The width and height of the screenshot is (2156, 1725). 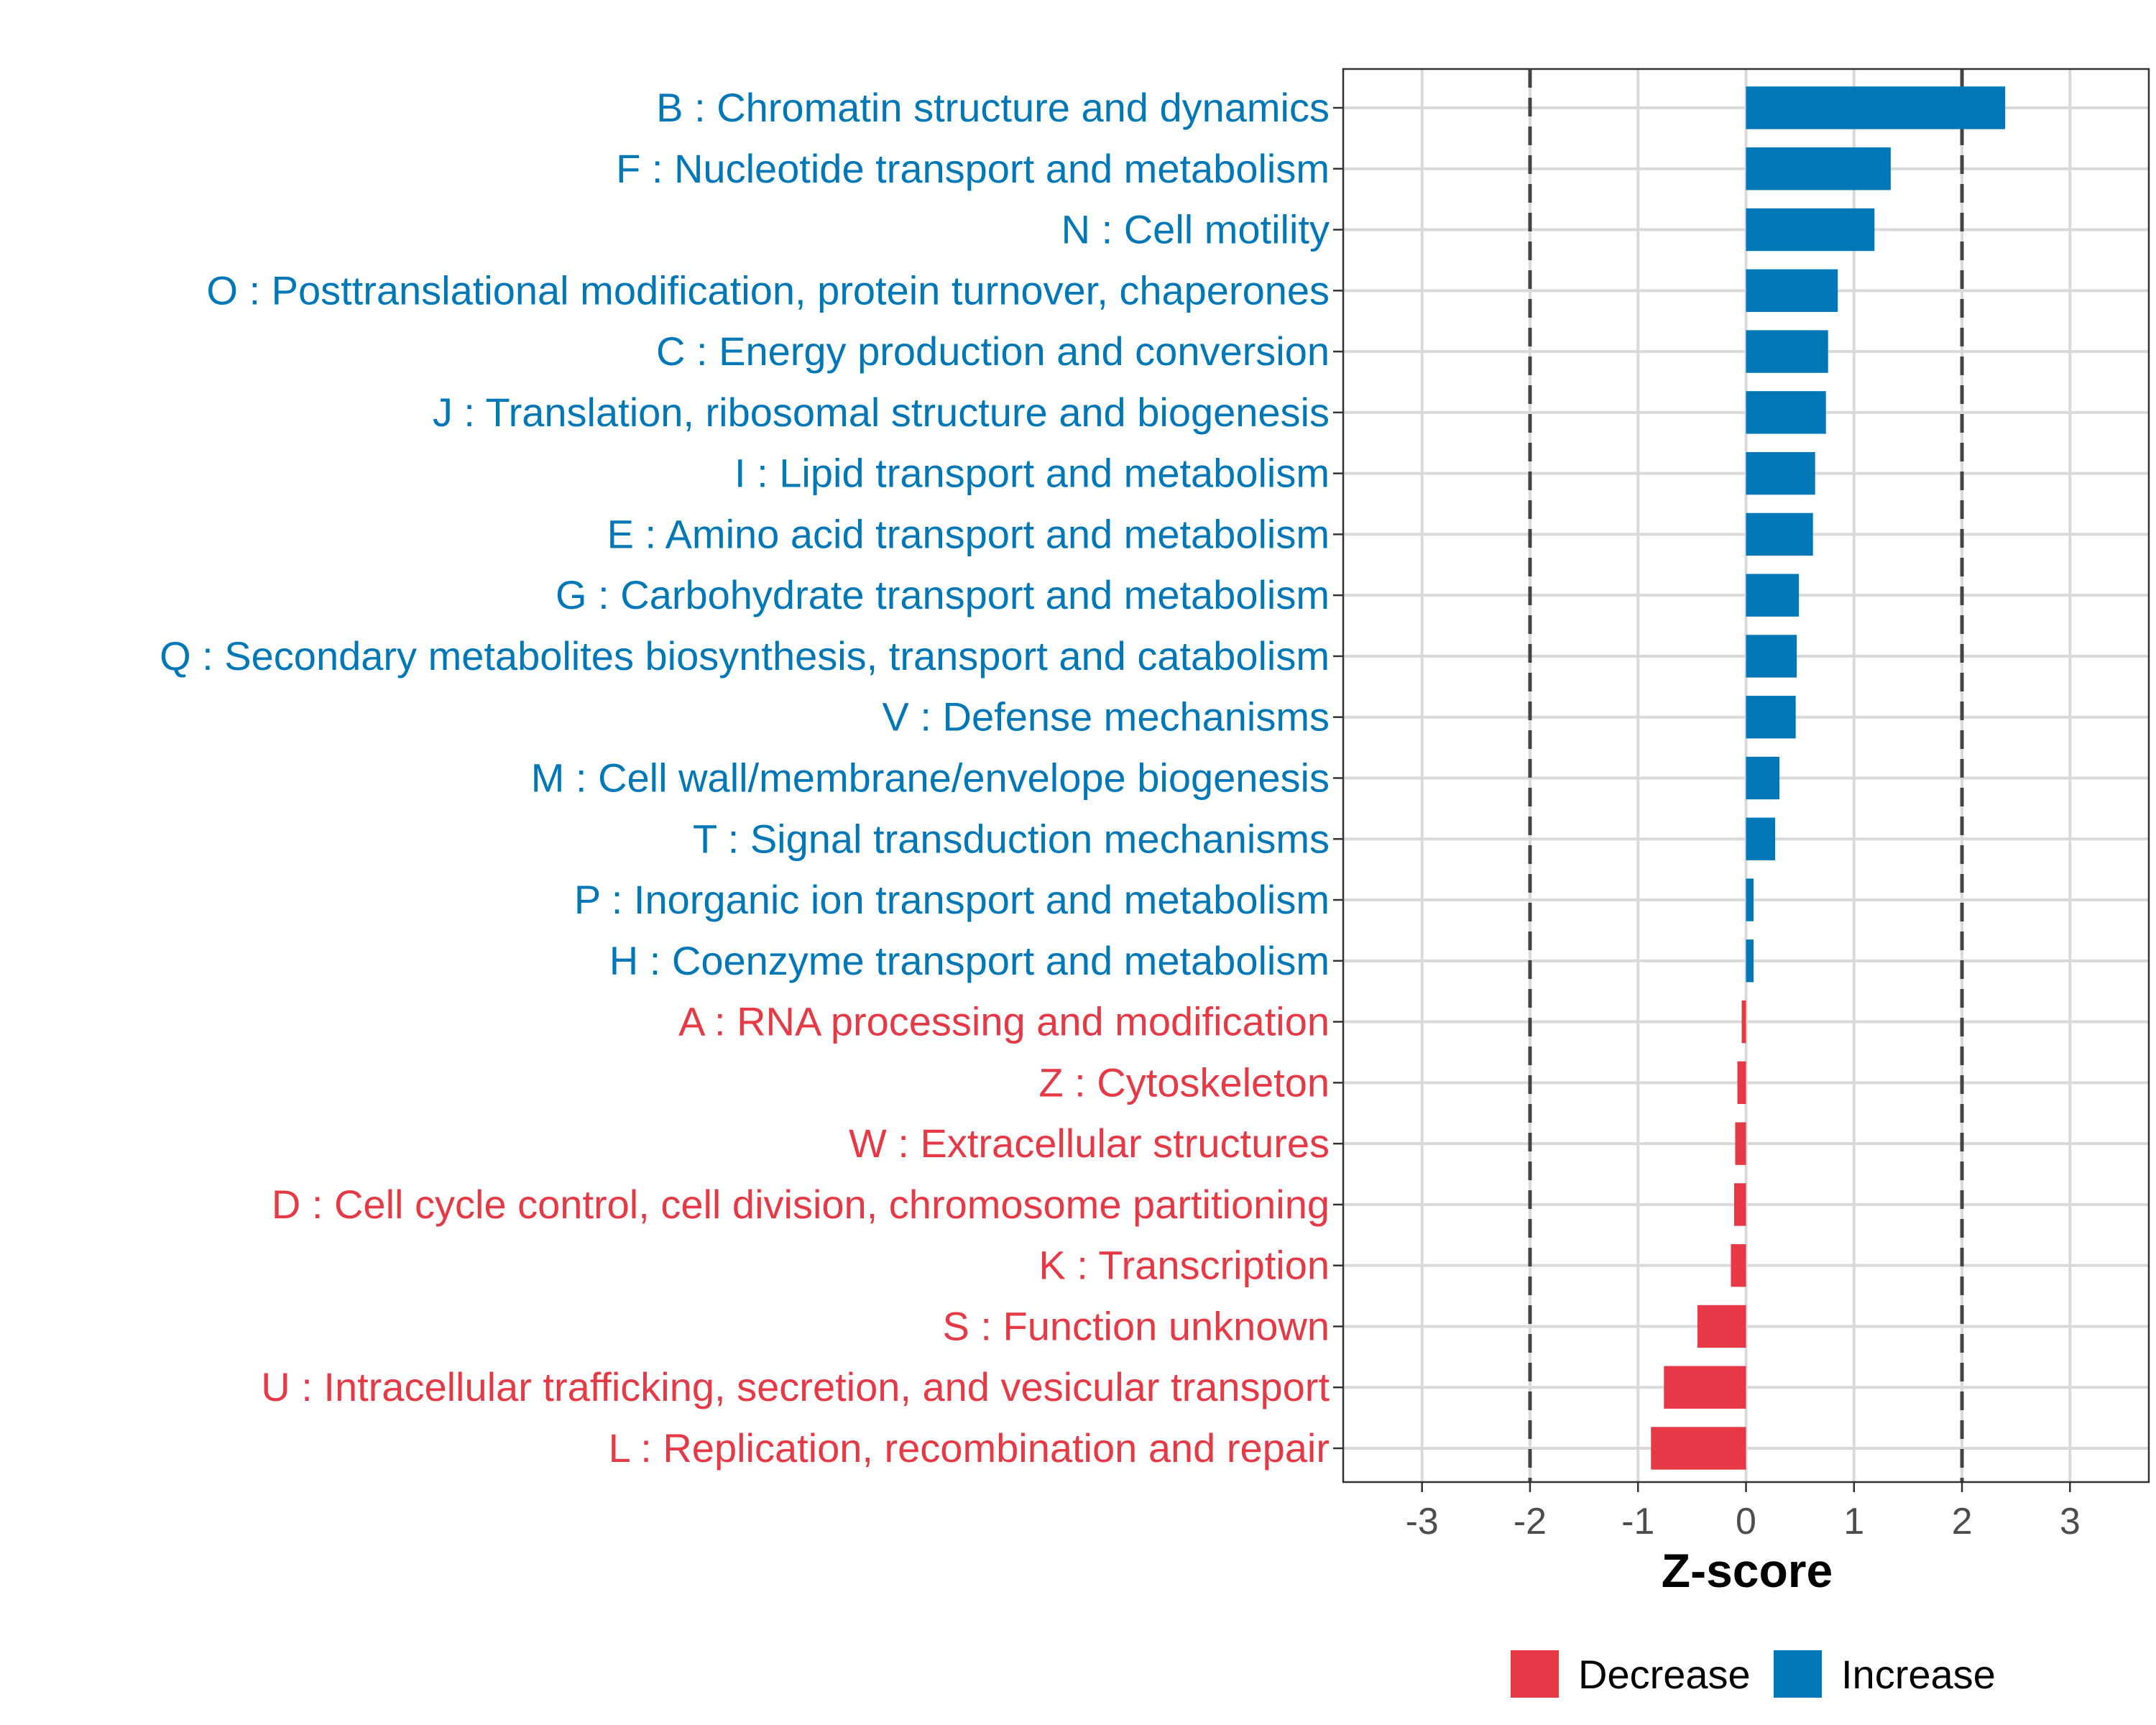 What do you see at coordinates (1136, 1325) in the screenshot?
I see `category-label: S : Function unknown` at bounding box center [1136, 1325].